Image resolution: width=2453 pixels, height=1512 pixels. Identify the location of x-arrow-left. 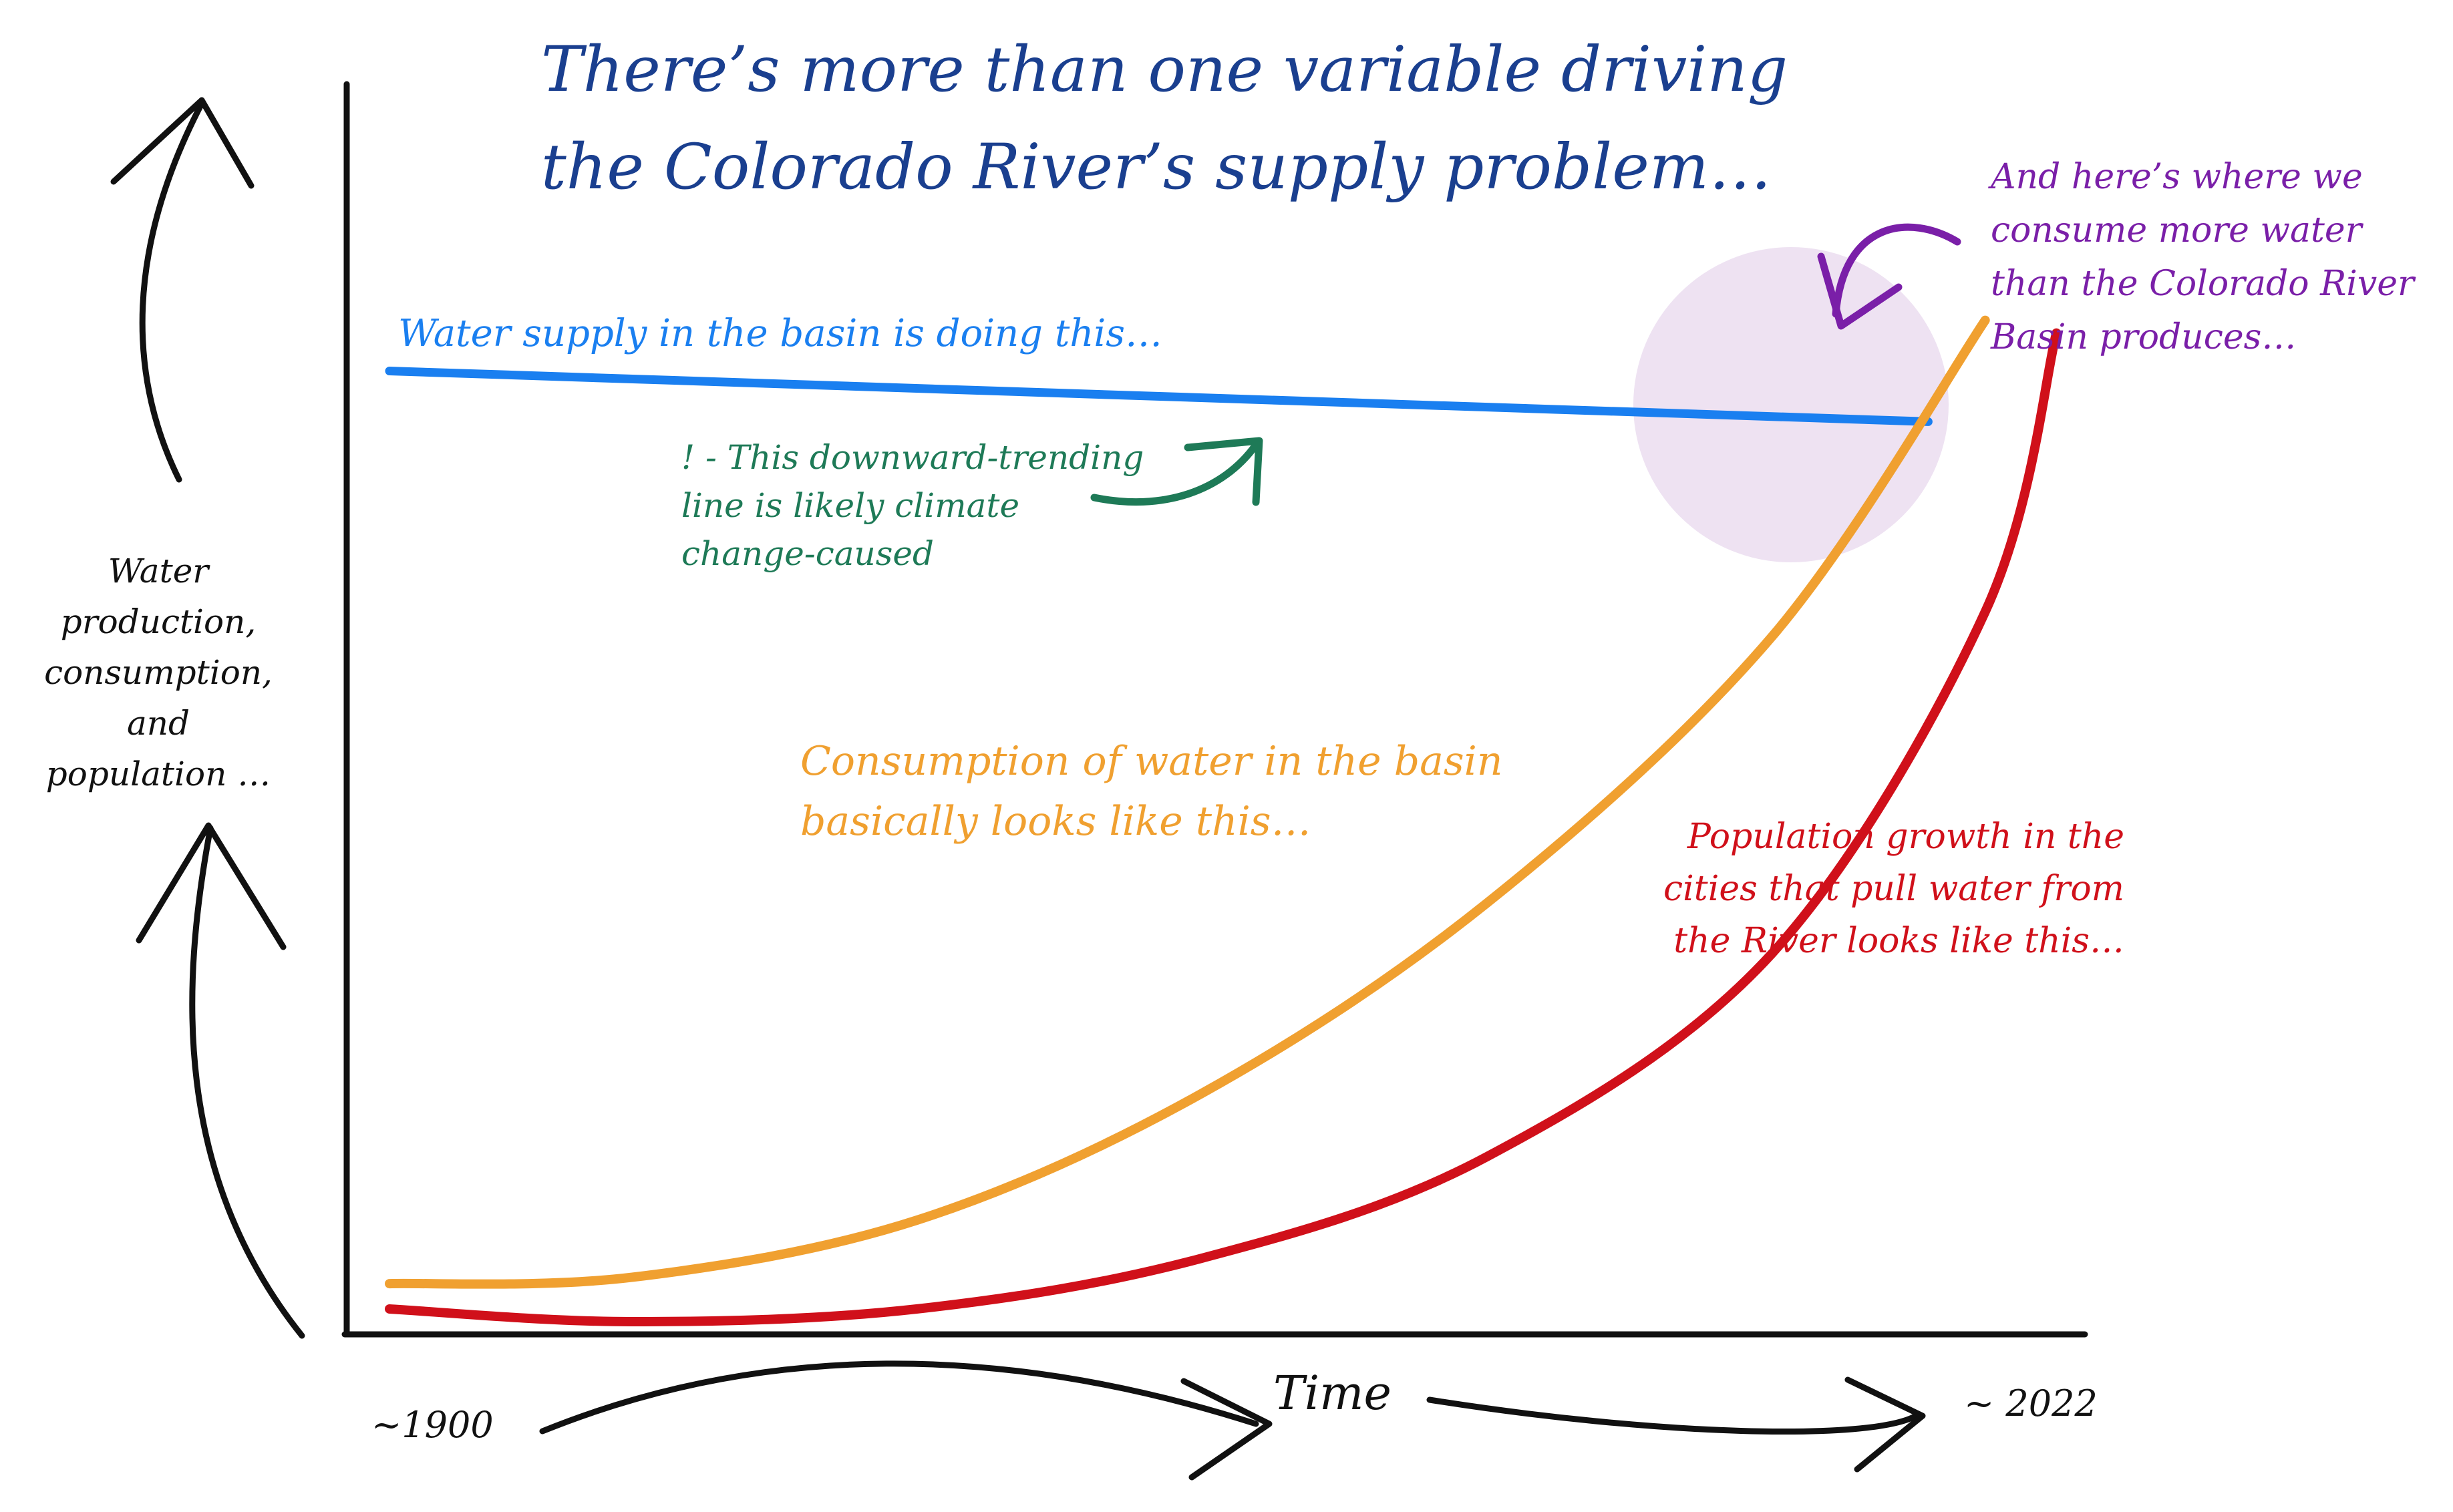
(899, 1397).